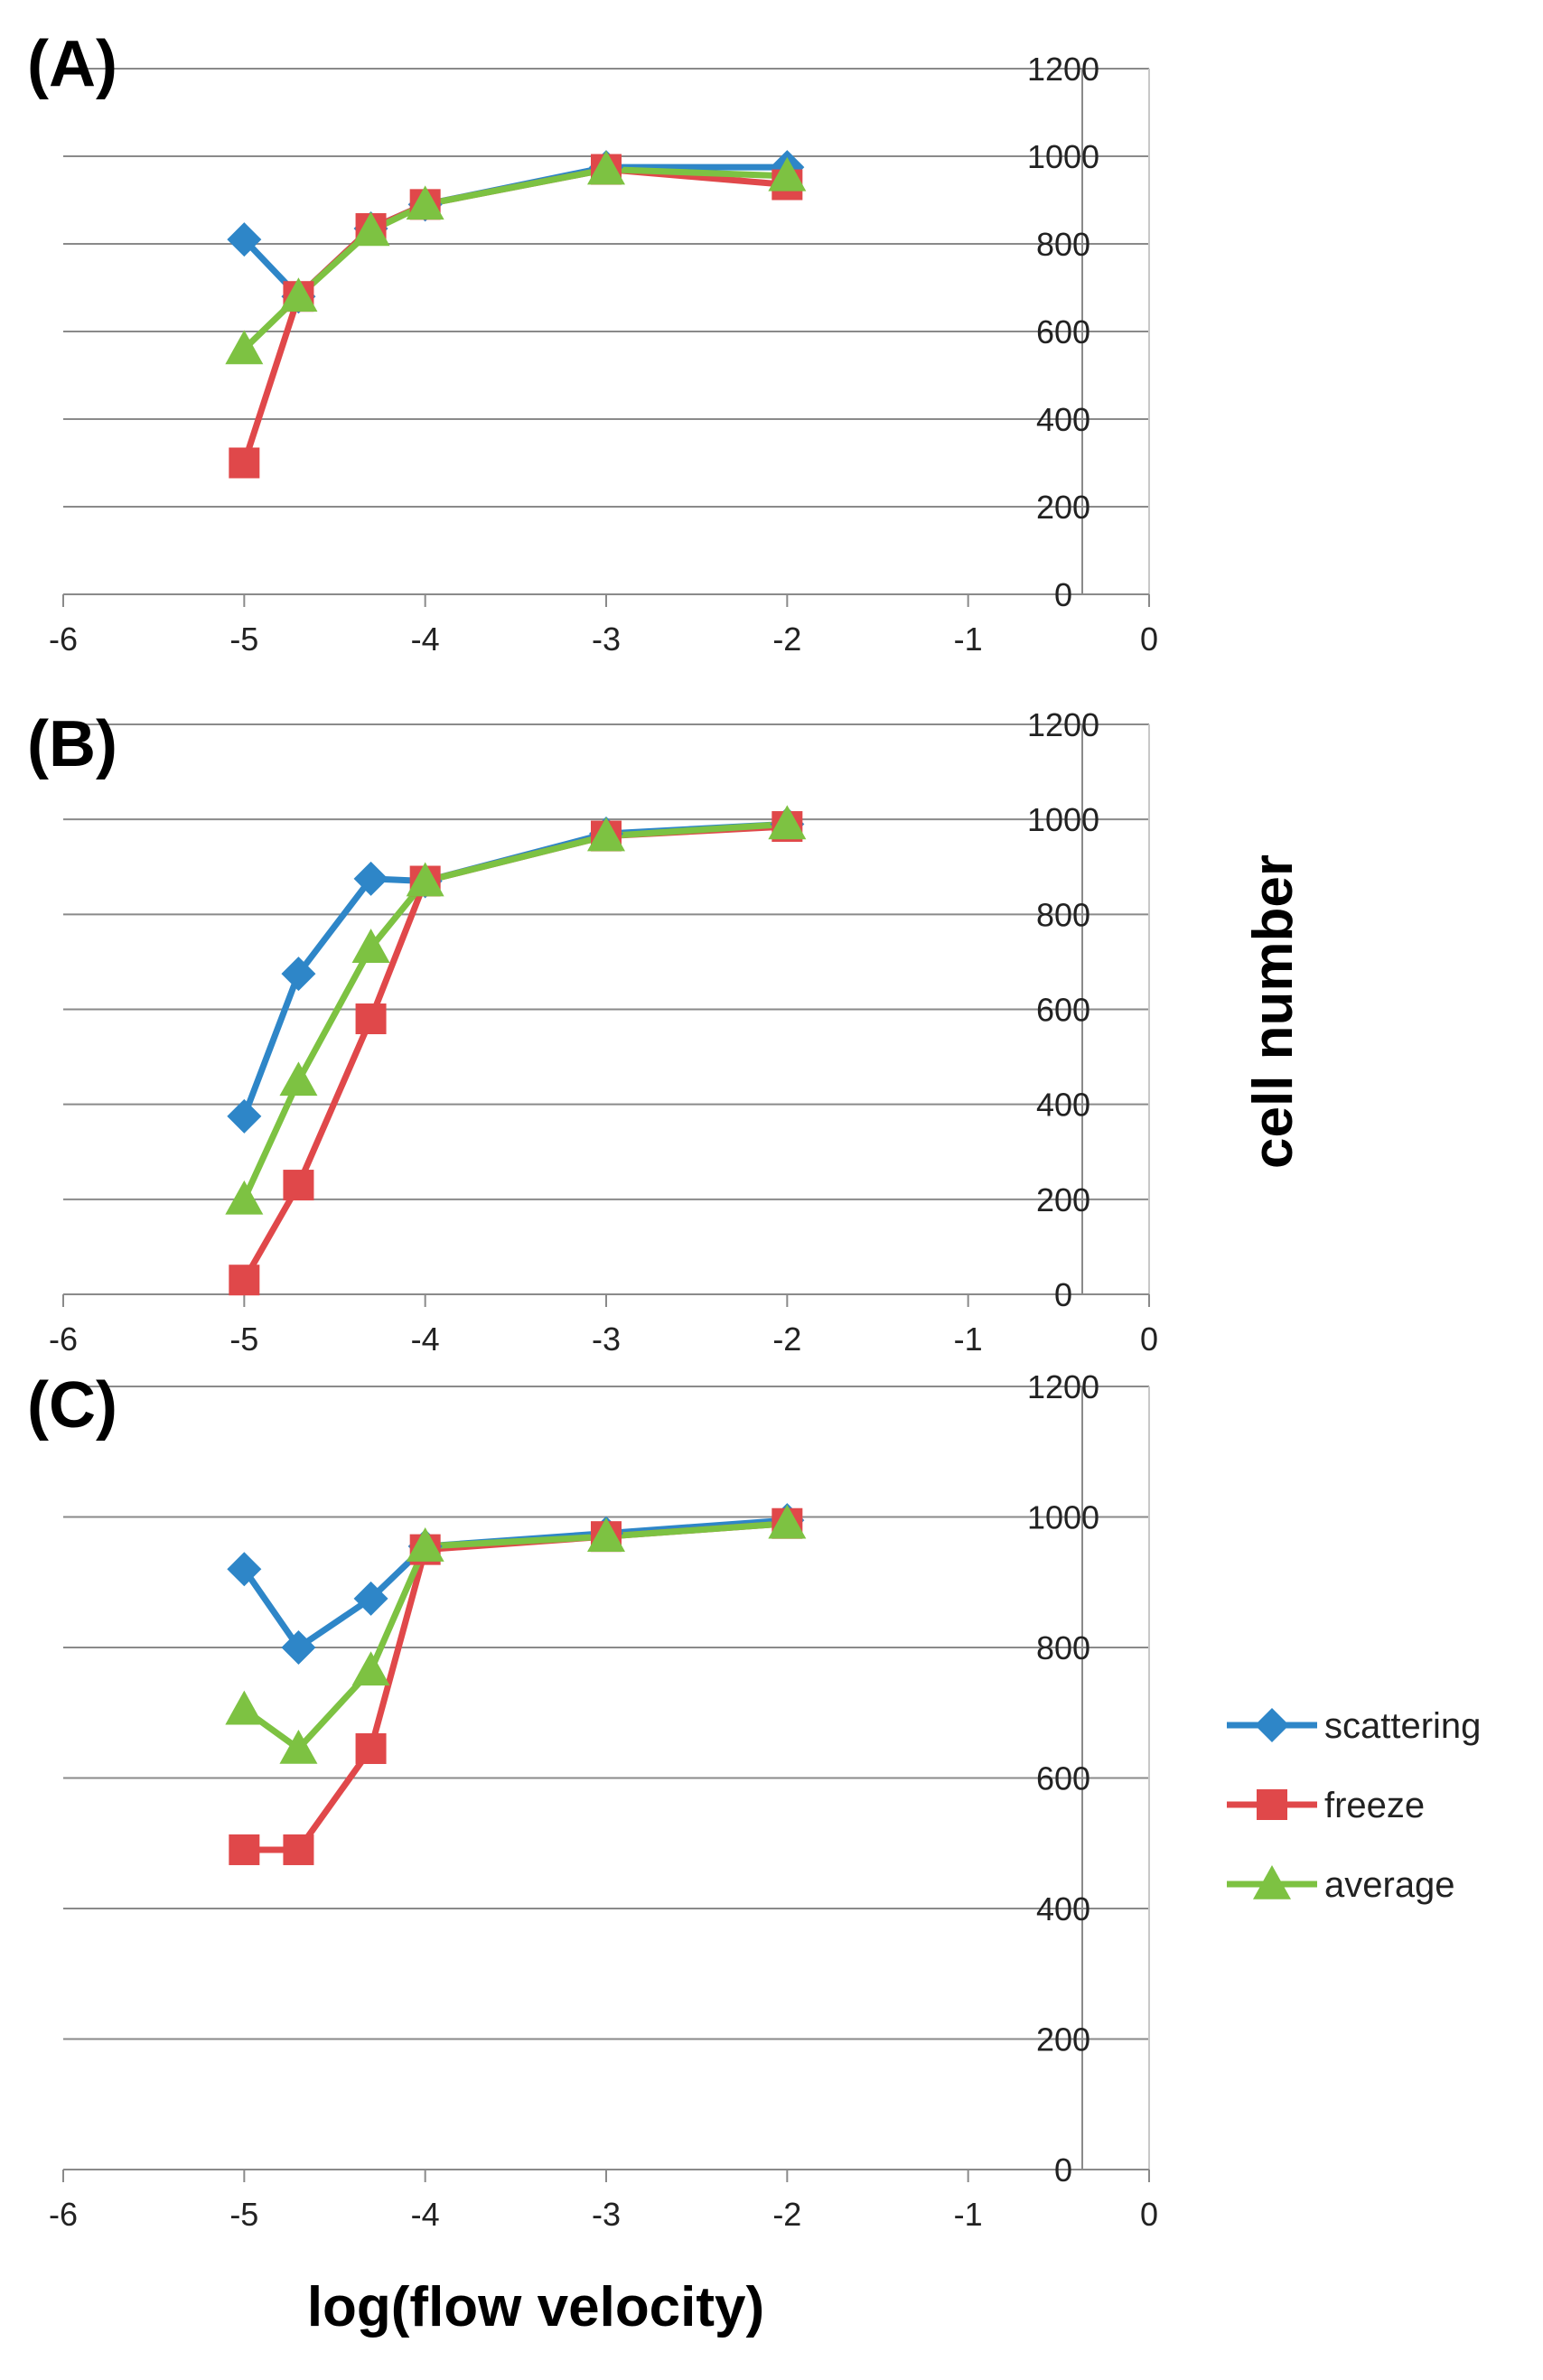 Image resolution: width=1543 pixels, height=2380 pixels. I want to click on y-axis-title: cell number, so click(1273, 1011).